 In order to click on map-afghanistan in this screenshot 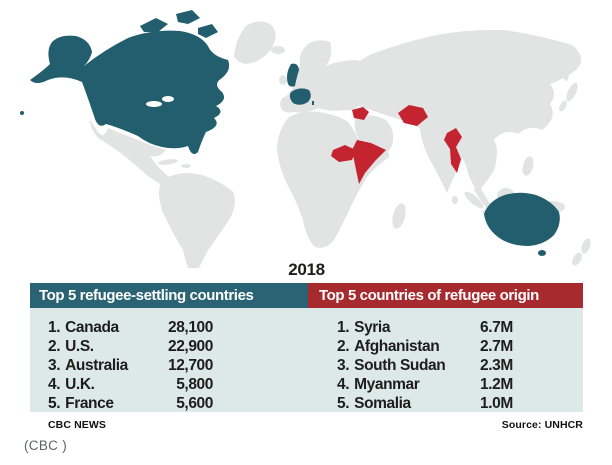, I will do `click(413, 115)`.